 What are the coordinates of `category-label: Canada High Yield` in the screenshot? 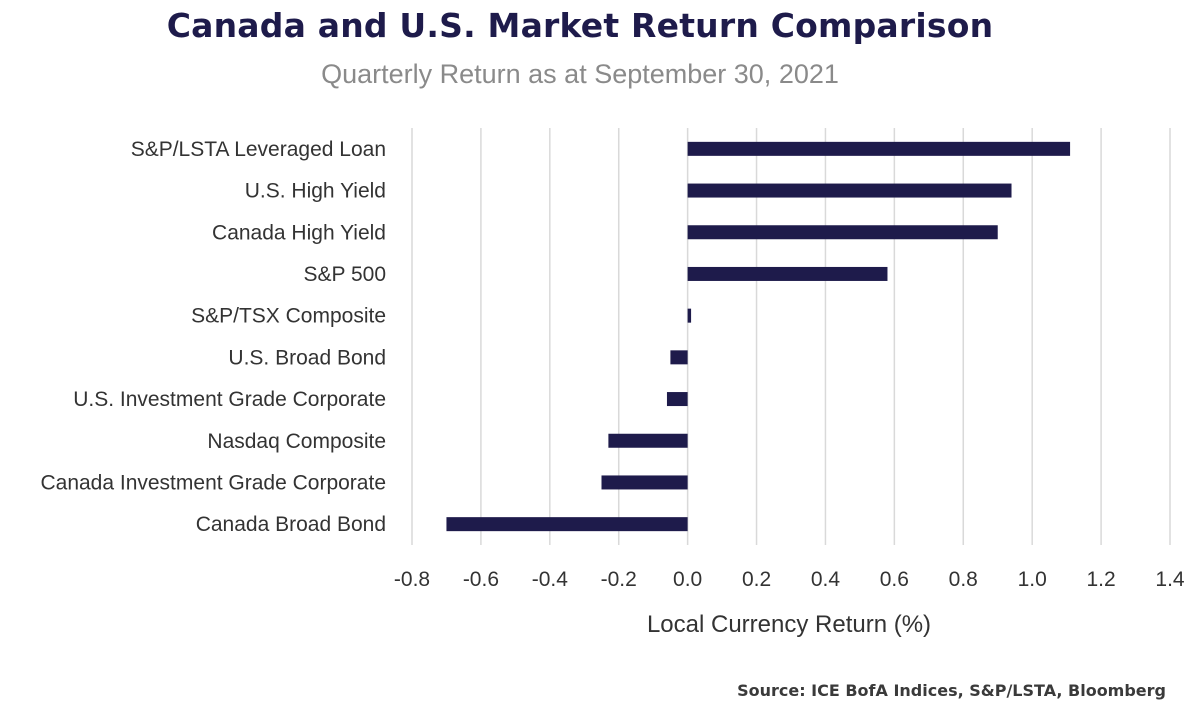 It's located at (299, 232).